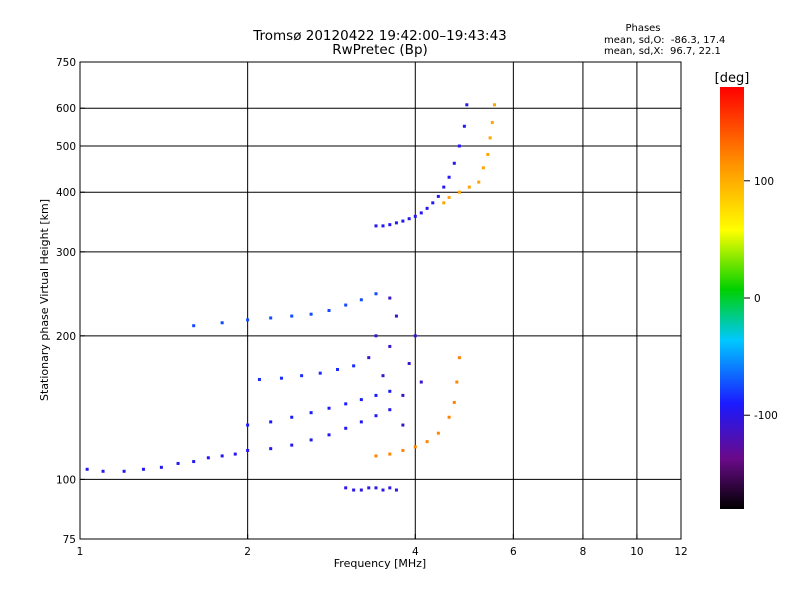  Describe the element at coordinates (379, 36) in the screenshot. I see `chart-title: Tromsø 20120422 19:42:00–19:43:43` at that location.